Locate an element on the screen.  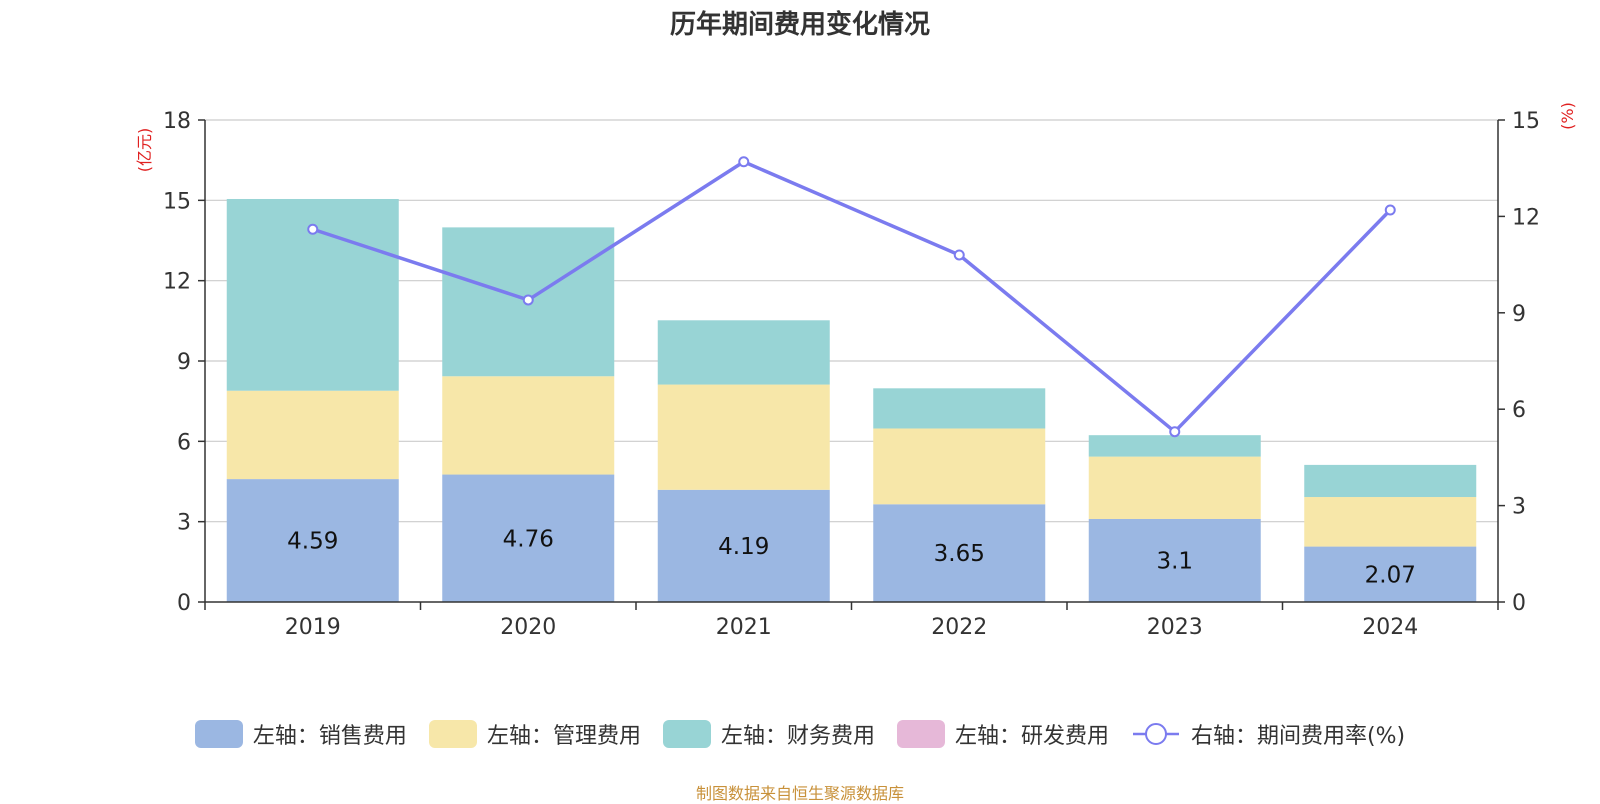
left-tick-label: 15 is located at coordinates (177, 201).